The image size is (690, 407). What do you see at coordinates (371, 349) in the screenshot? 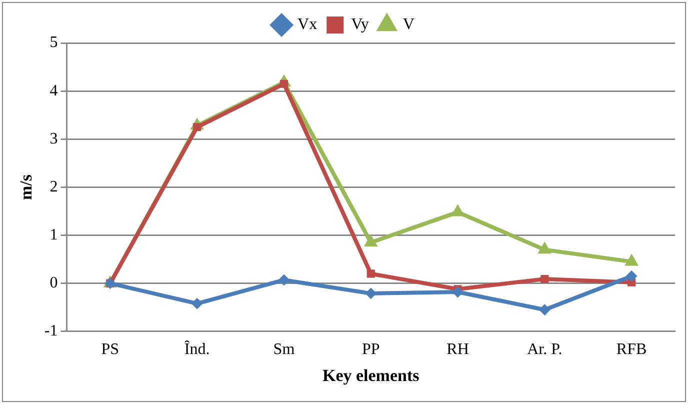
I see `x-tick-label: PP` at bounding box center [371, 349].